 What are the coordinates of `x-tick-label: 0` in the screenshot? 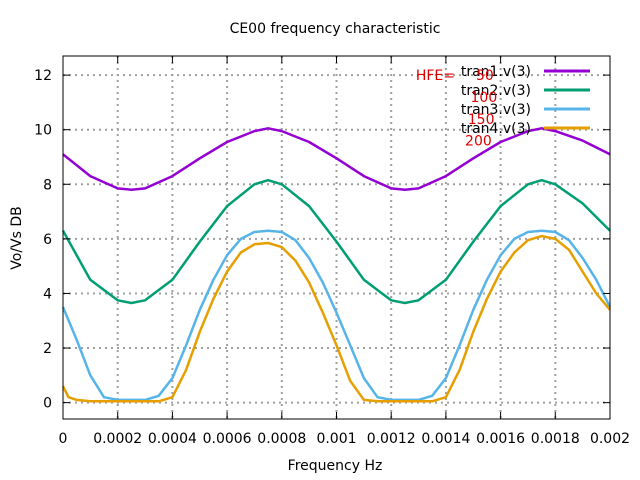 It's located at (63, 439).